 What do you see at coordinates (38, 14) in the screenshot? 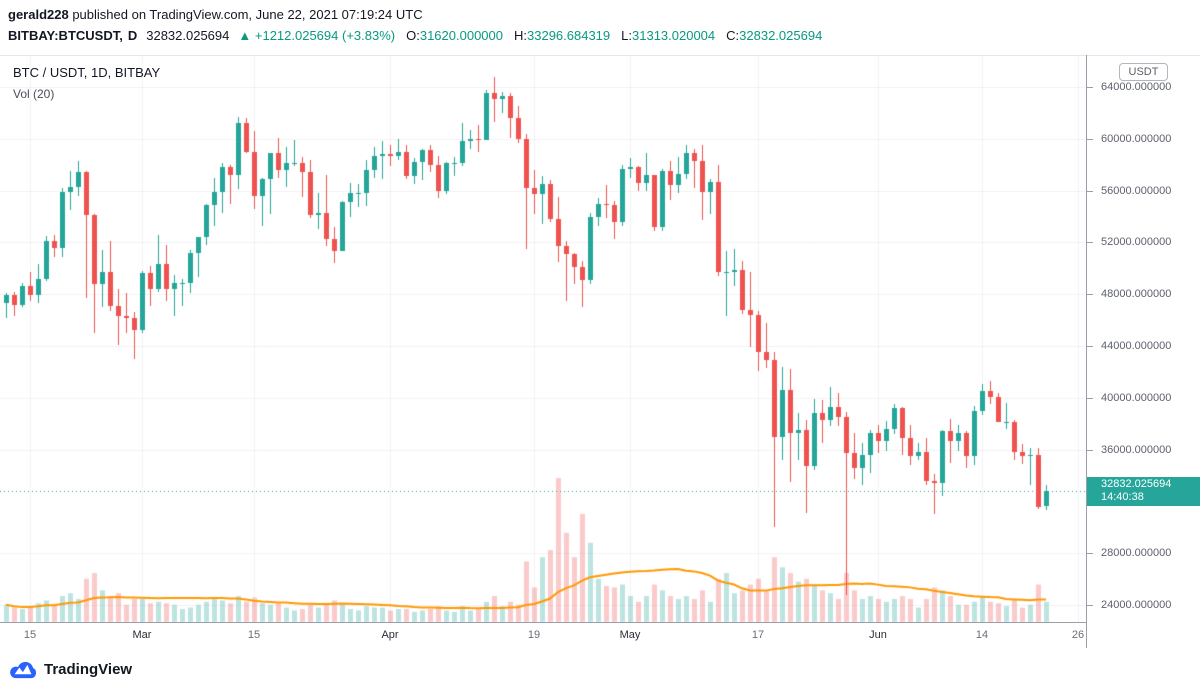
I see `author-name: gerald228` at bounding box center [38, 14].